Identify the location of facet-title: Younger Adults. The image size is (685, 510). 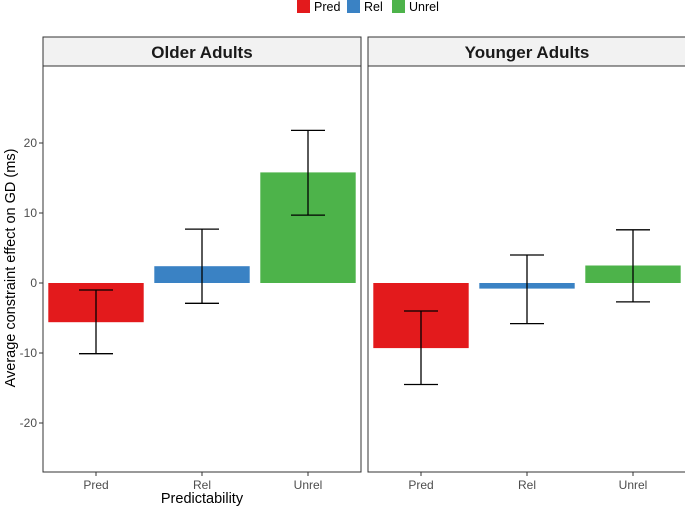
(527, 52).